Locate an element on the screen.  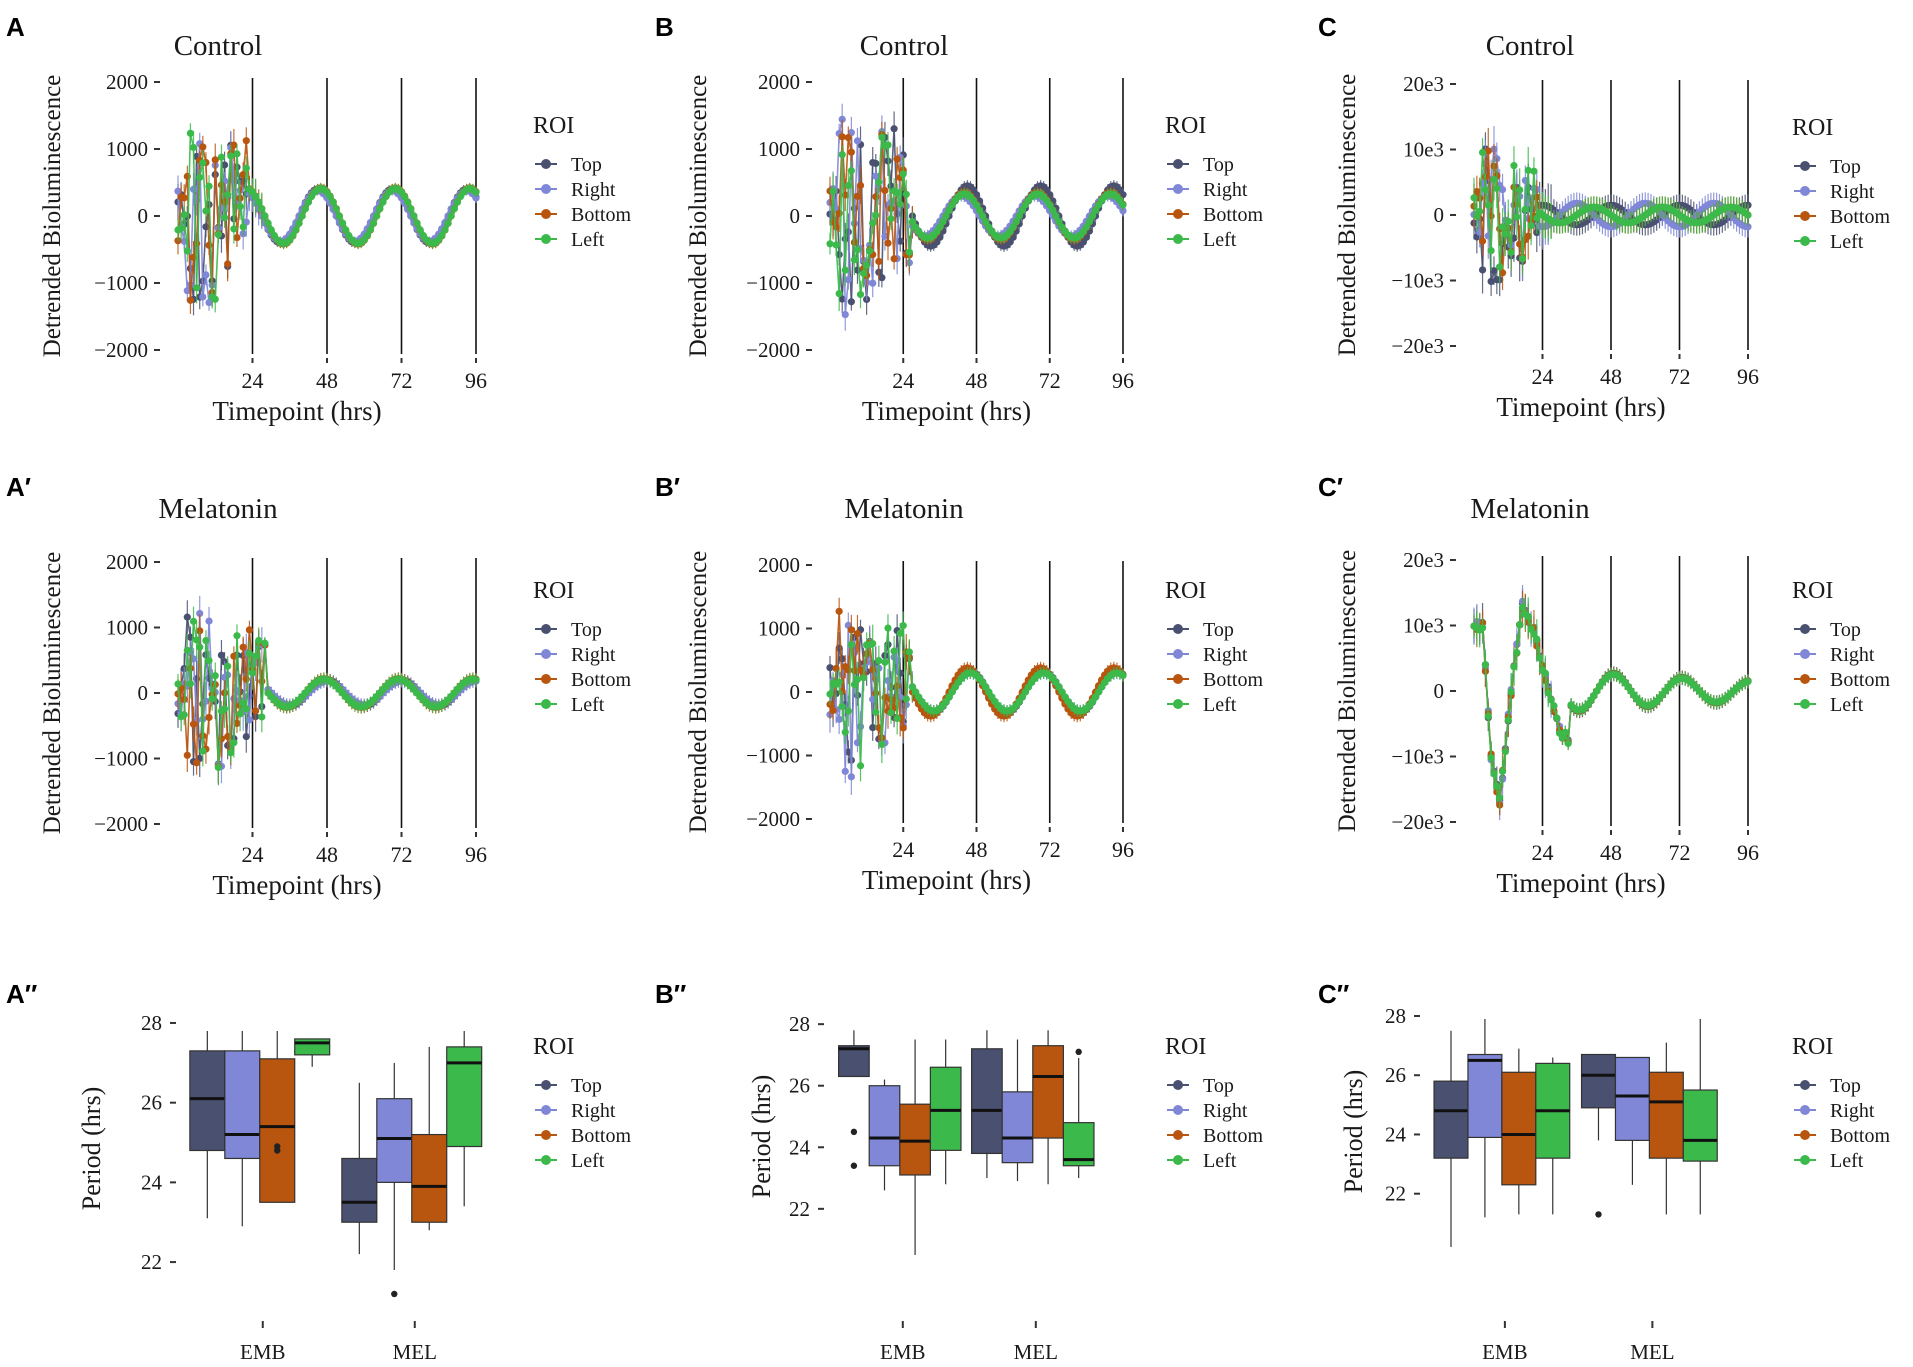
chart-title: Control is located at coordinates (904, 46).